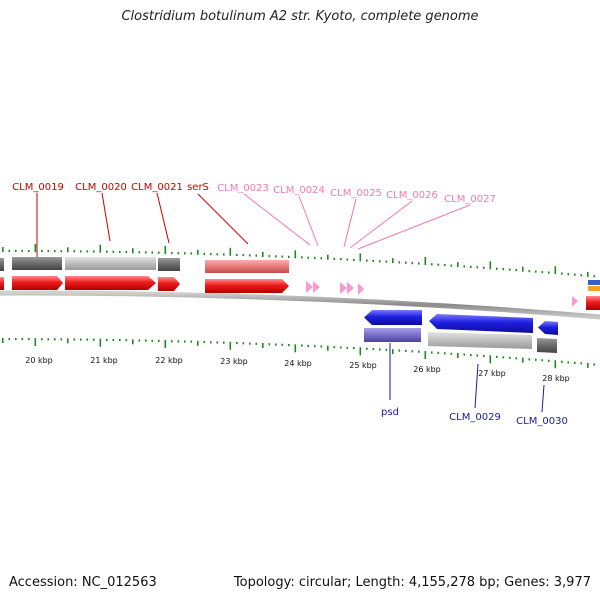  What do you see at coordinates (470, 199) in the screenshot?
I see `gene-label-clm-0027: CLM_0027` at bounding box center [470, 199].